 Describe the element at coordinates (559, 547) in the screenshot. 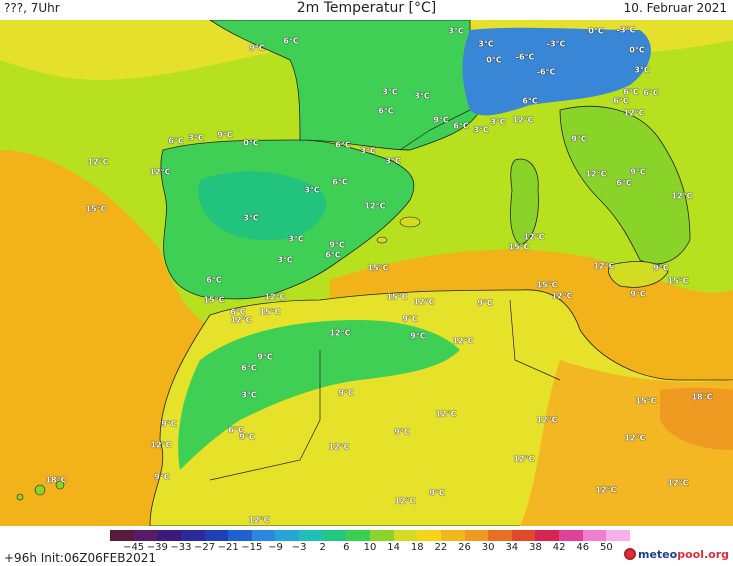

I see `colorbar-tick-label: 42` at that location.